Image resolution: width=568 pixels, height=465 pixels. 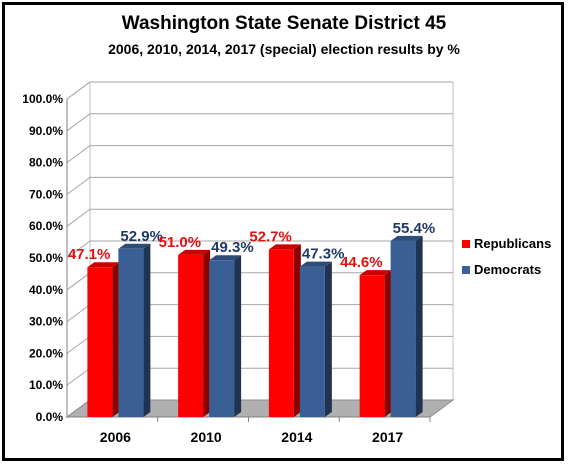 I want to click on bar-democrats-2006, so click(x=134, y=330).